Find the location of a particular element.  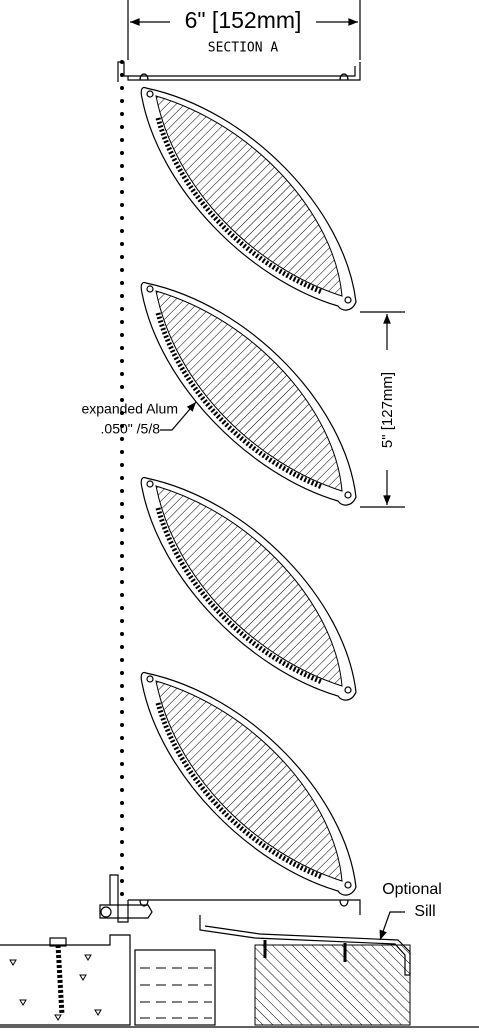

mesh-note: expanded Alum is located at coordinates (129, 409).